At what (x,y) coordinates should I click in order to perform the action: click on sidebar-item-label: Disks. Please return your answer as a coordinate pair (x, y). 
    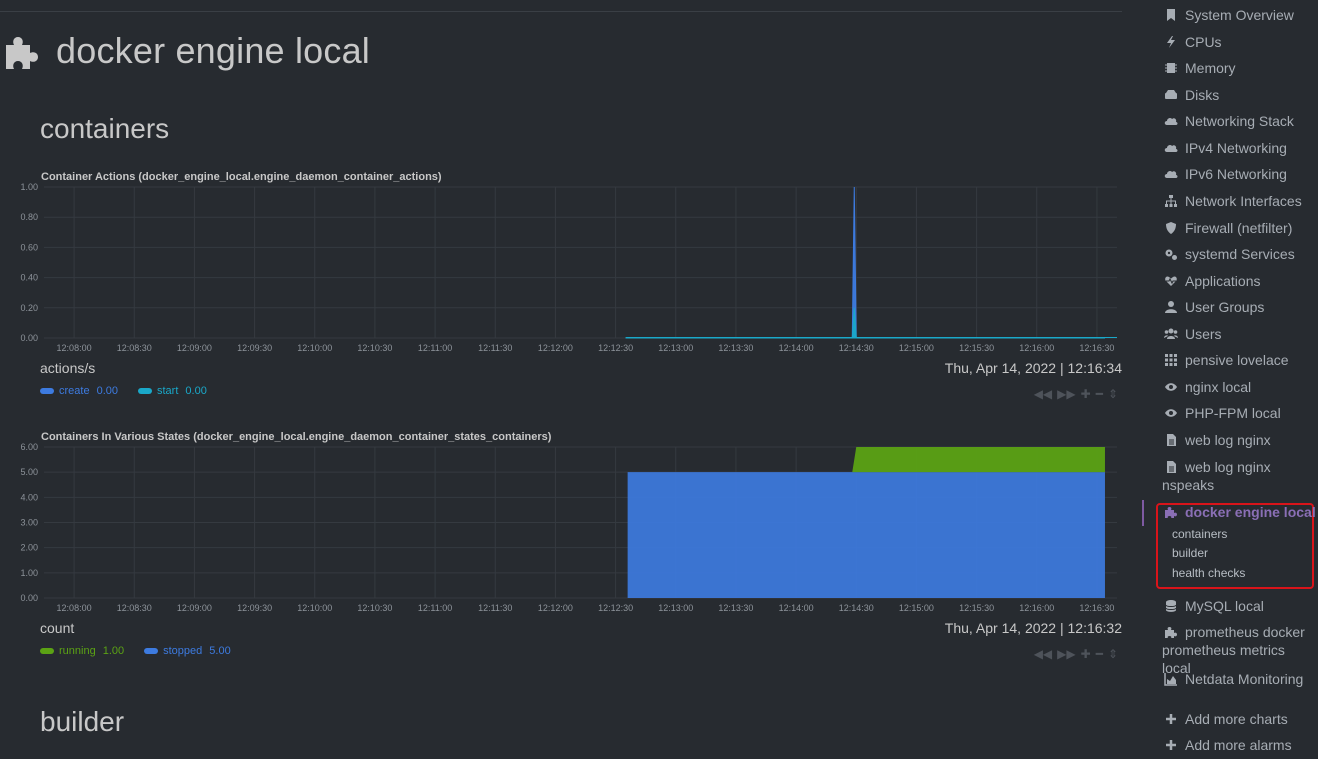
    Looking at the image, I should click on (1202, 95).